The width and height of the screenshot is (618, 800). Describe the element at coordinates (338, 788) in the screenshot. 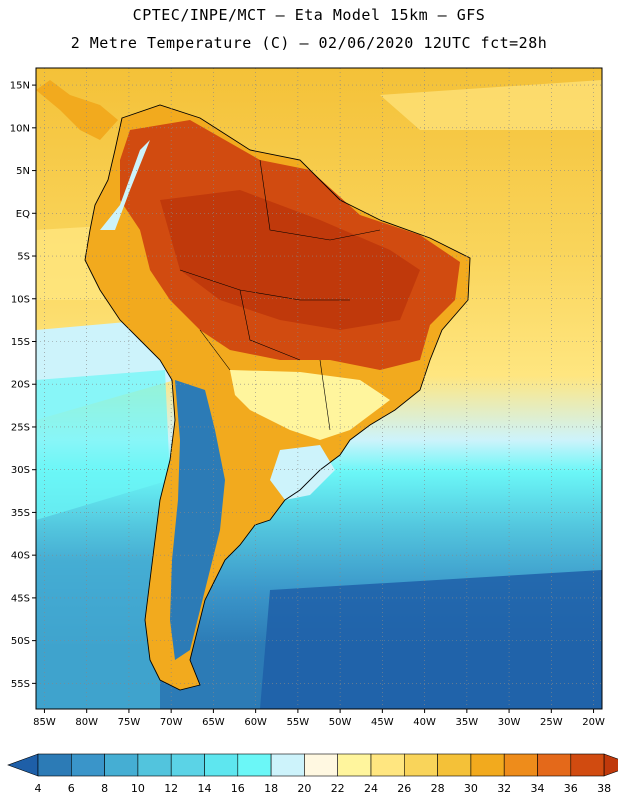

I see `colorbar-tick-label: 22` at that location.